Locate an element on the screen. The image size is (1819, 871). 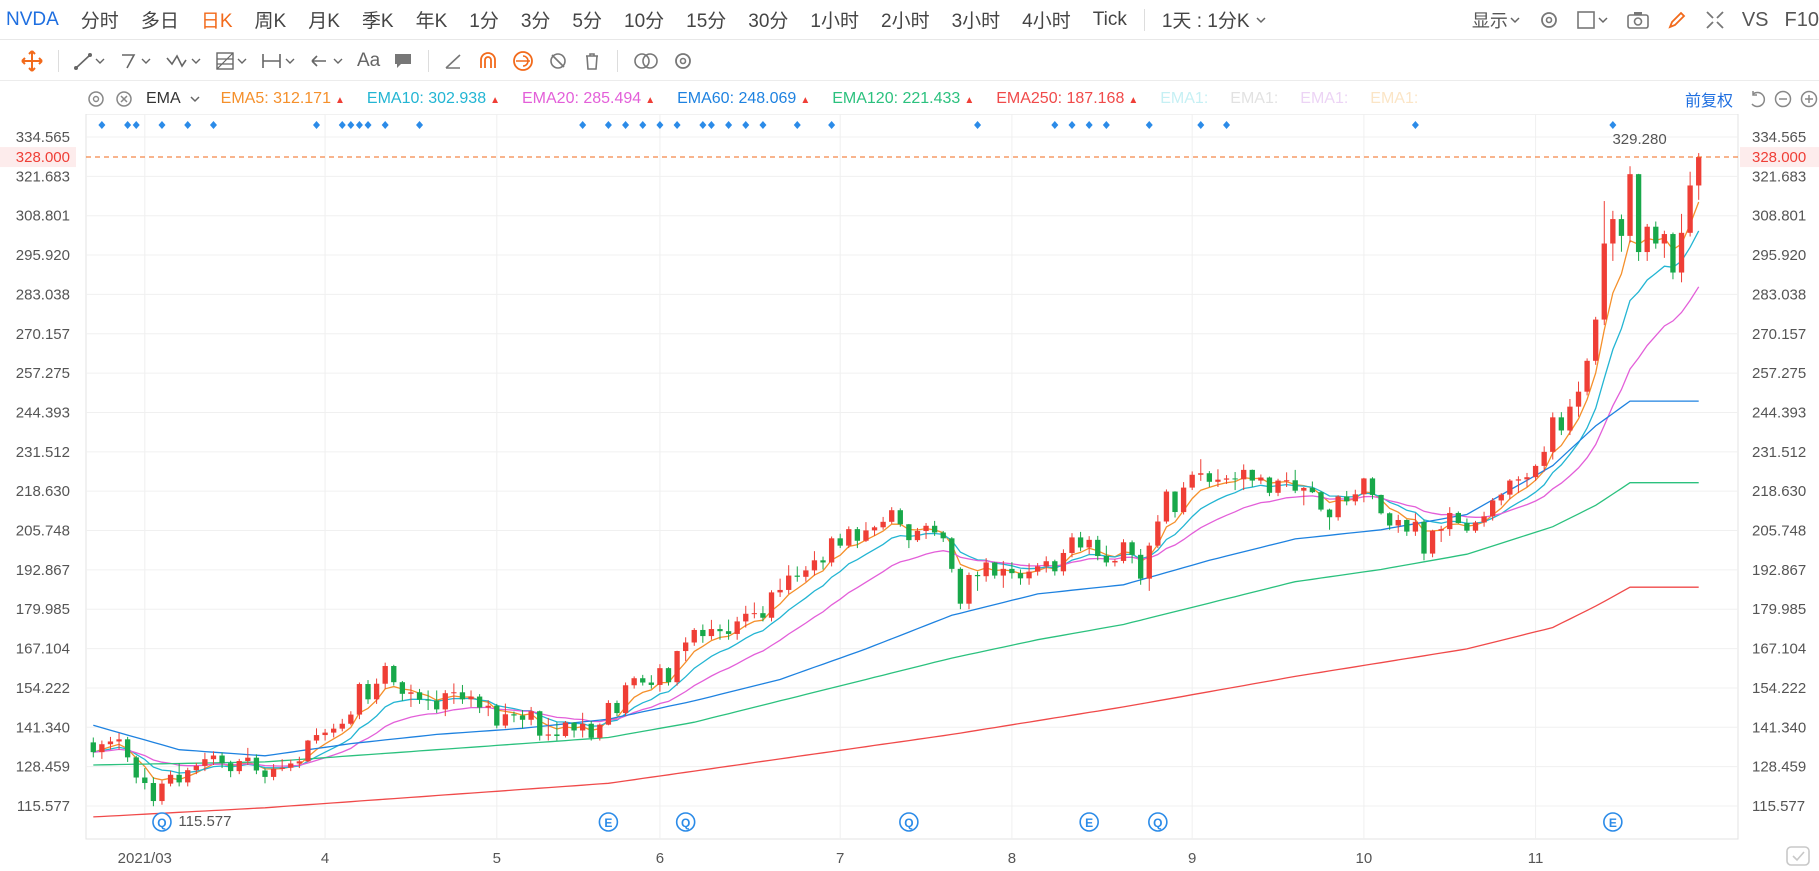
timeframe-tab: 周K is located at coordinates (270, 21).